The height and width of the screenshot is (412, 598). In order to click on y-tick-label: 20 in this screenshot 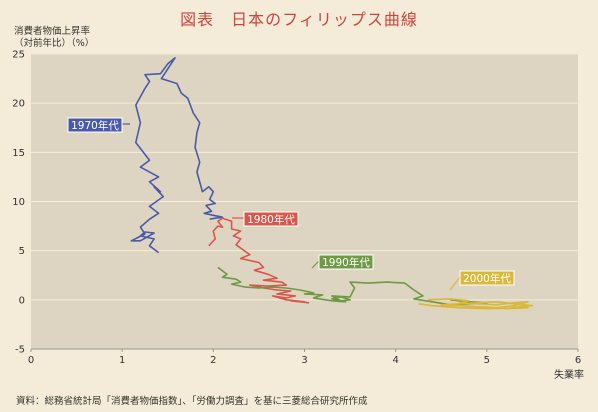, I will do `click(18, 104)`.